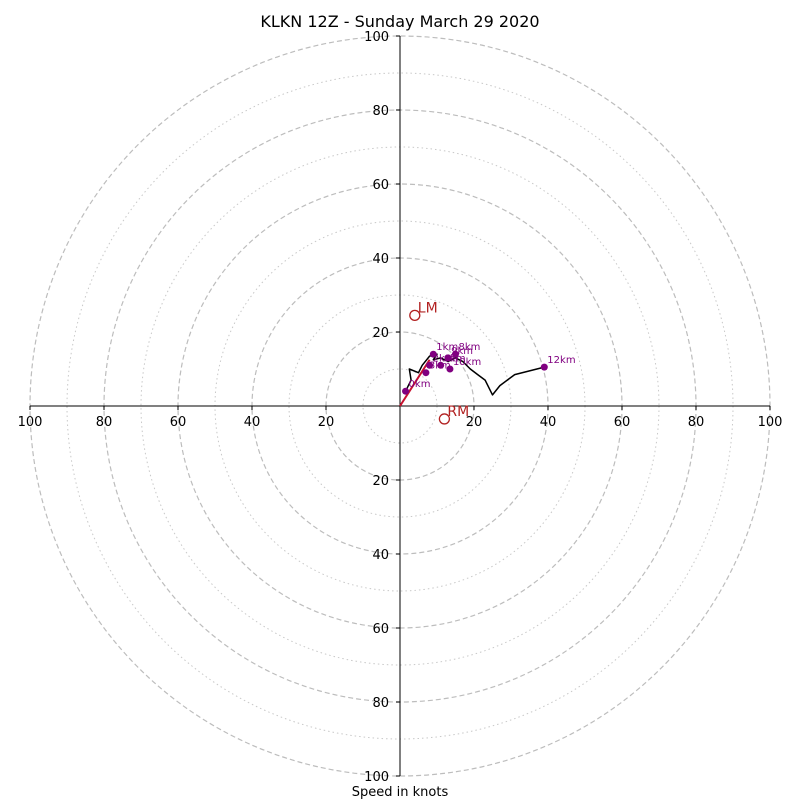 This screenshot has height=800, width=800. I want to click on height-marker-3km, so click(426, 373).